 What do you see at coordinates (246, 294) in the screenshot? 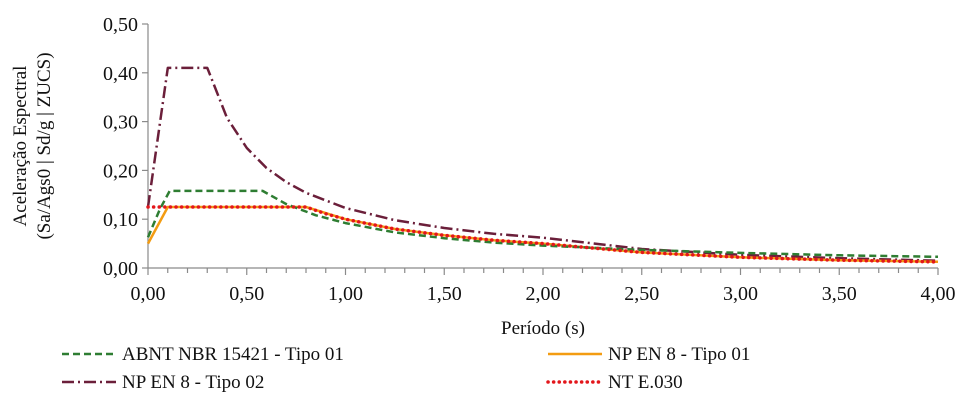
I see `x-tick-label: 0,50` at bounding box center [246, 294].